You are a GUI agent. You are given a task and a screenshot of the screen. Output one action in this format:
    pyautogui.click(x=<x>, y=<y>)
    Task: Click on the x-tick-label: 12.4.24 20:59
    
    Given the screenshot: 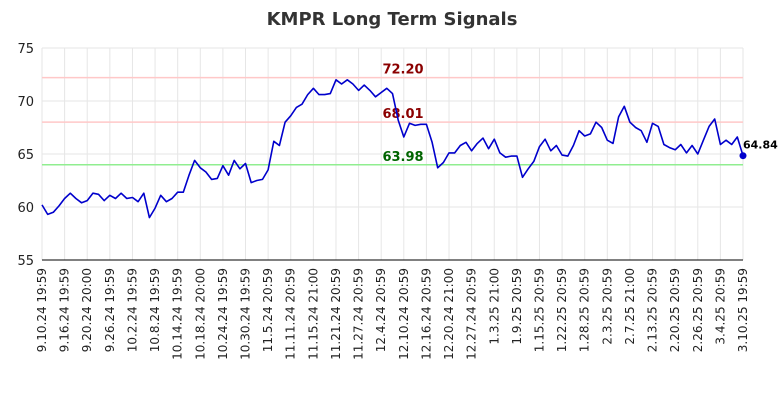 What is the action you would take?
    pyautogui.click(x=381, y=310)
    